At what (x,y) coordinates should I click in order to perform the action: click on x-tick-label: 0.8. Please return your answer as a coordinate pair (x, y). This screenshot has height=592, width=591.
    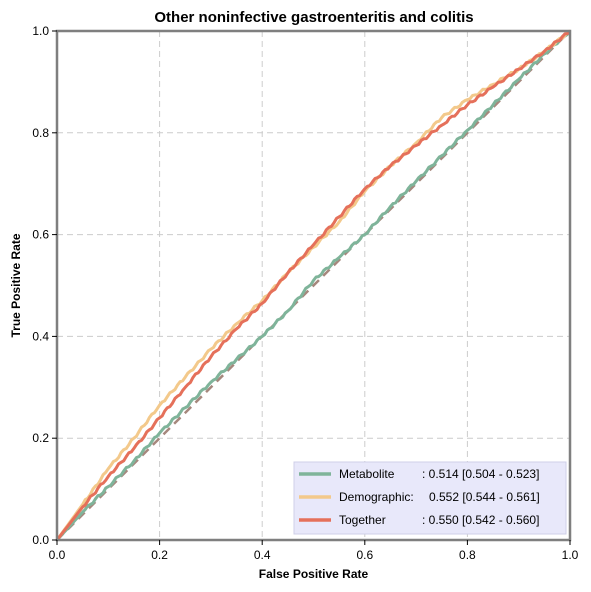
    Looking at the image, I should click on (467, 555).